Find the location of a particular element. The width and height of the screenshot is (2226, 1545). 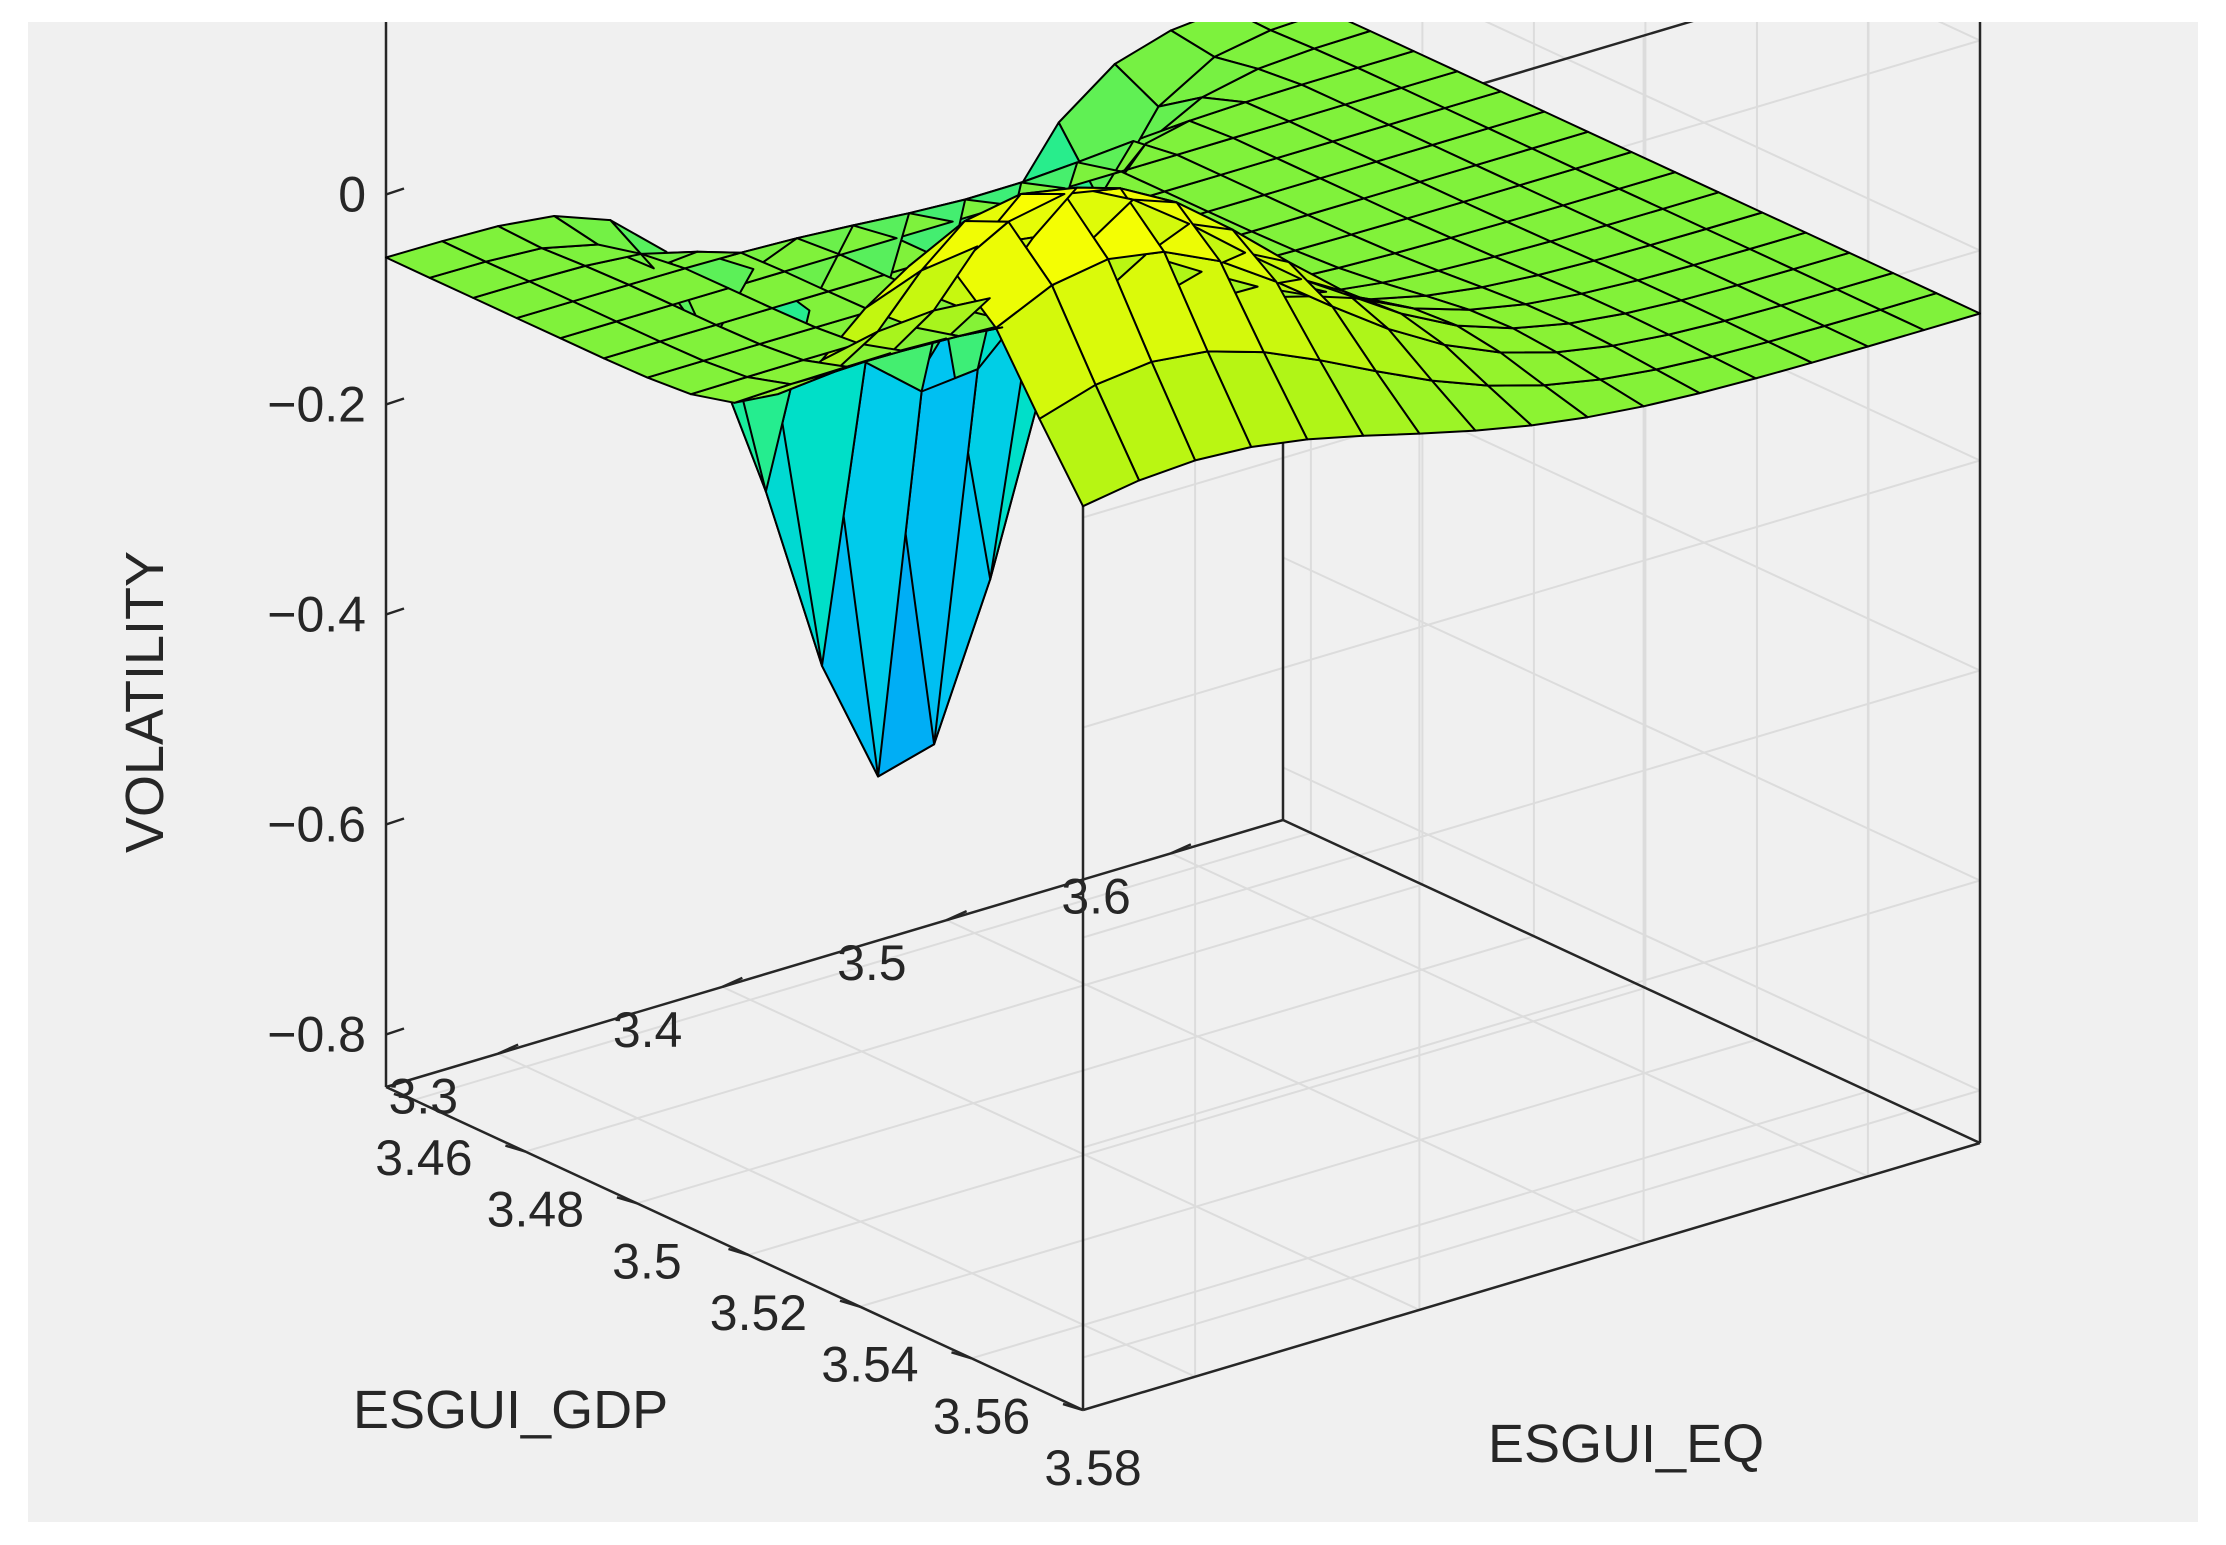

y-axis-line is located at coordinates (834, 953).